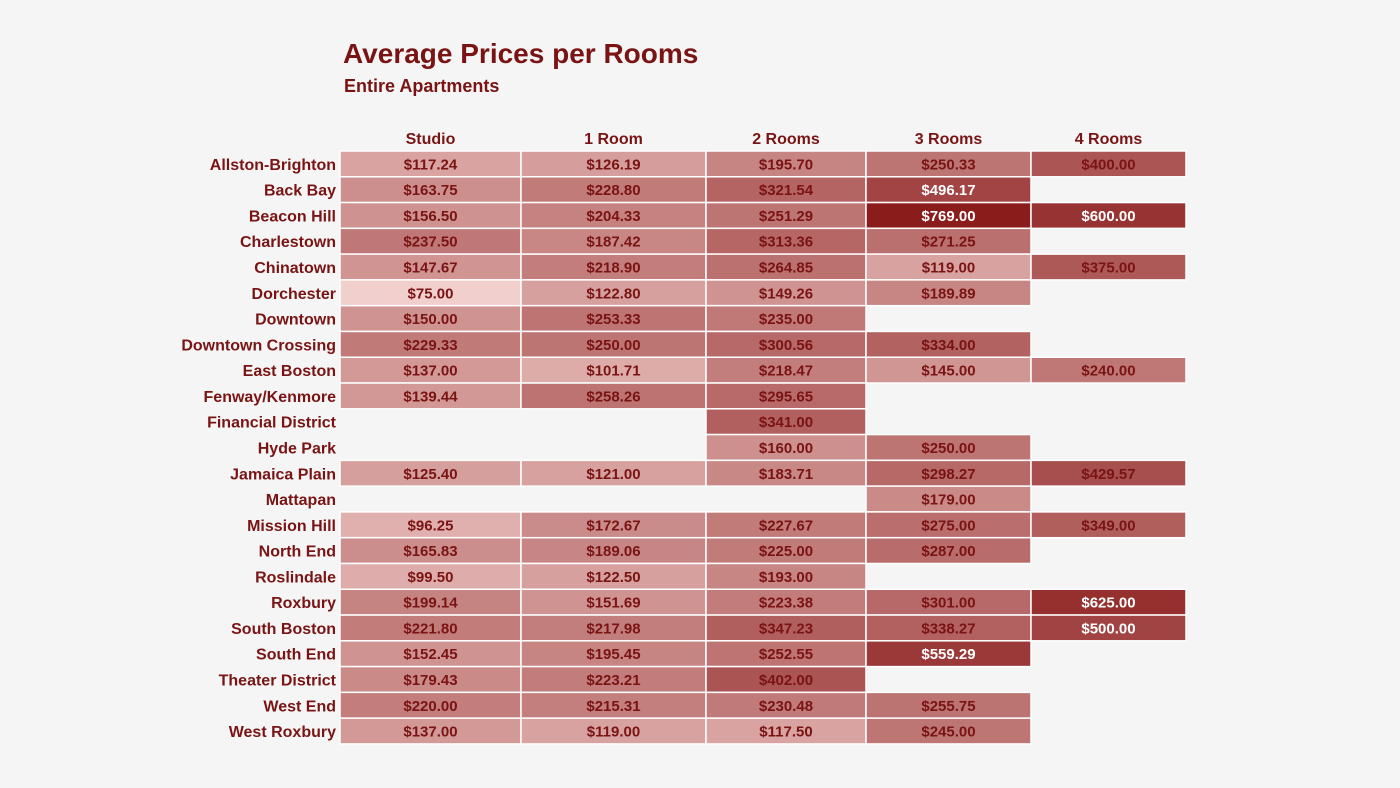 Image resolution: width=1400 pixels, height=788 pixels. Describe the element at coordinates (430, 345) in the screenshot. I see `cell-value: $229.33` at that location.